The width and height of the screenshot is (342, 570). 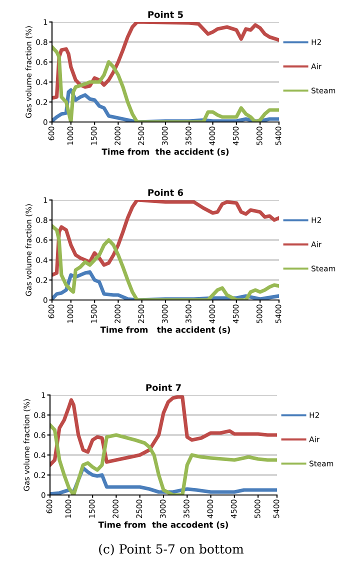 I want to click on chart-title: Point 6, so click(x=166, y=192).